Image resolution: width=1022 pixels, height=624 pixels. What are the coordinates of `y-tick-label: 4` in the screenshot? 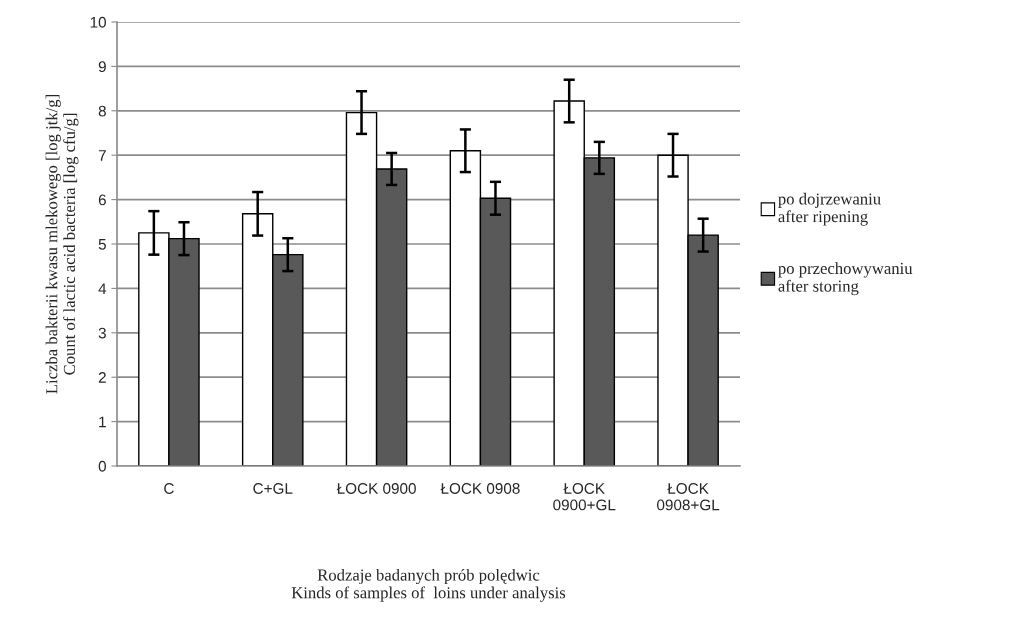 It's located at (102, 288).